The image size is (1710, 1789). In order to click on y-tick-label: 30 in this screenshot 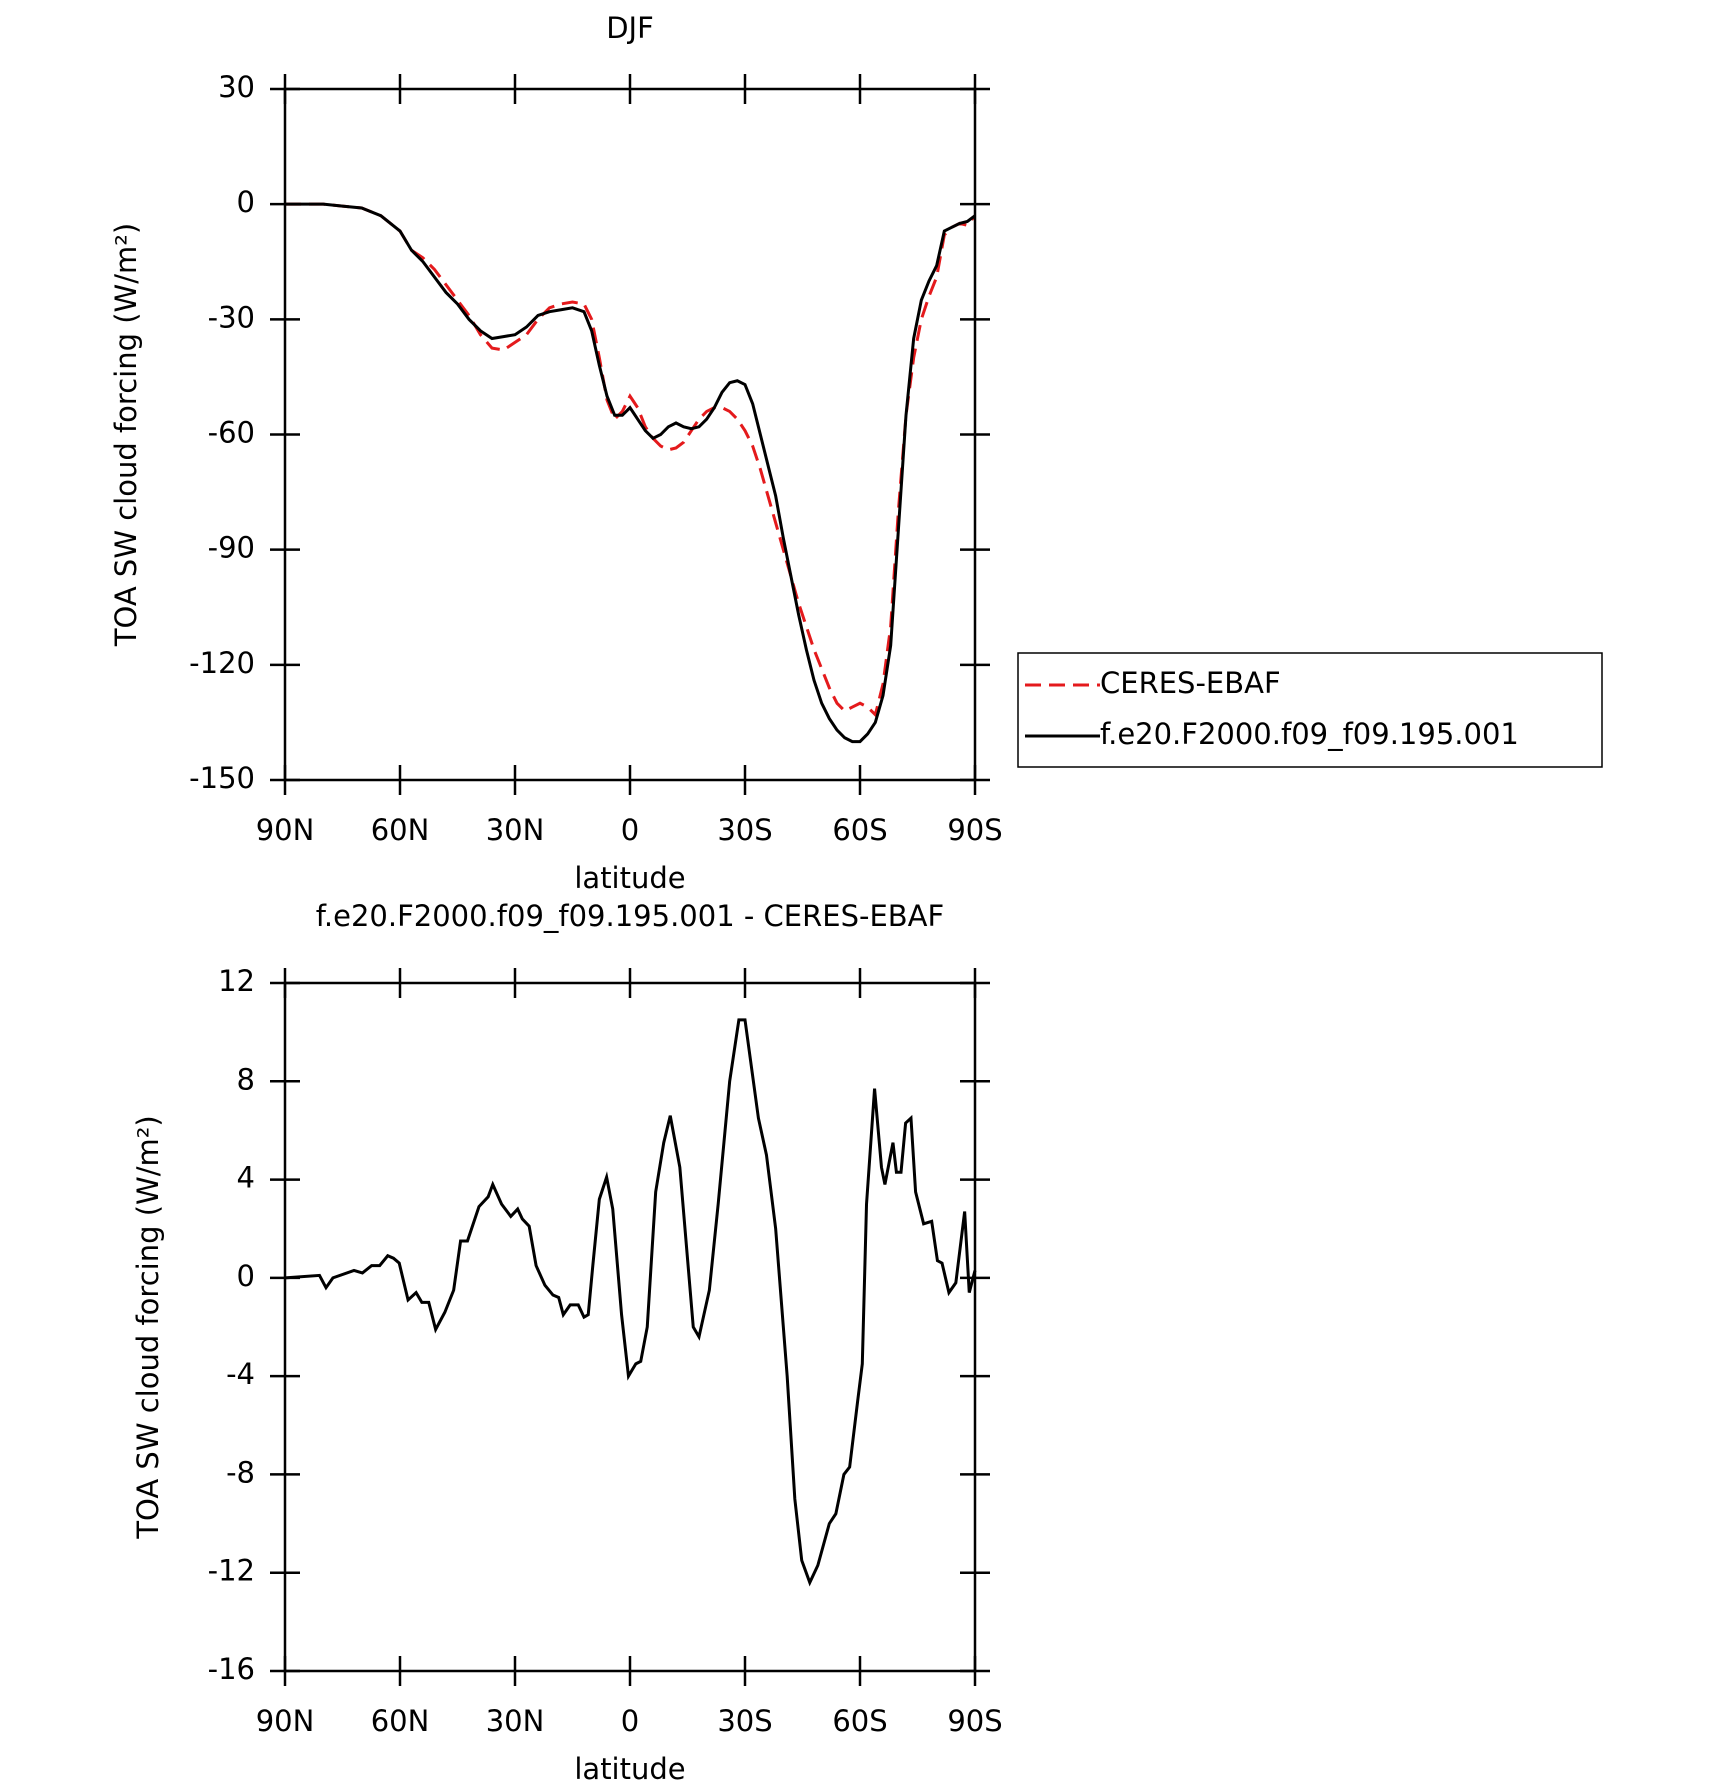, I will do `click(236, 87)`.